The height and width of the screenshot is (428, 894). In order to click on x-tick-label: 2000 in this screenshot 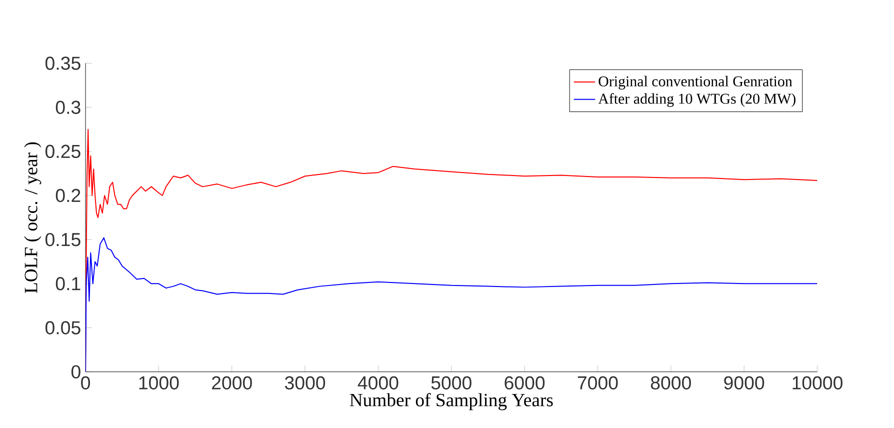, I will do `click(232, 383)`.